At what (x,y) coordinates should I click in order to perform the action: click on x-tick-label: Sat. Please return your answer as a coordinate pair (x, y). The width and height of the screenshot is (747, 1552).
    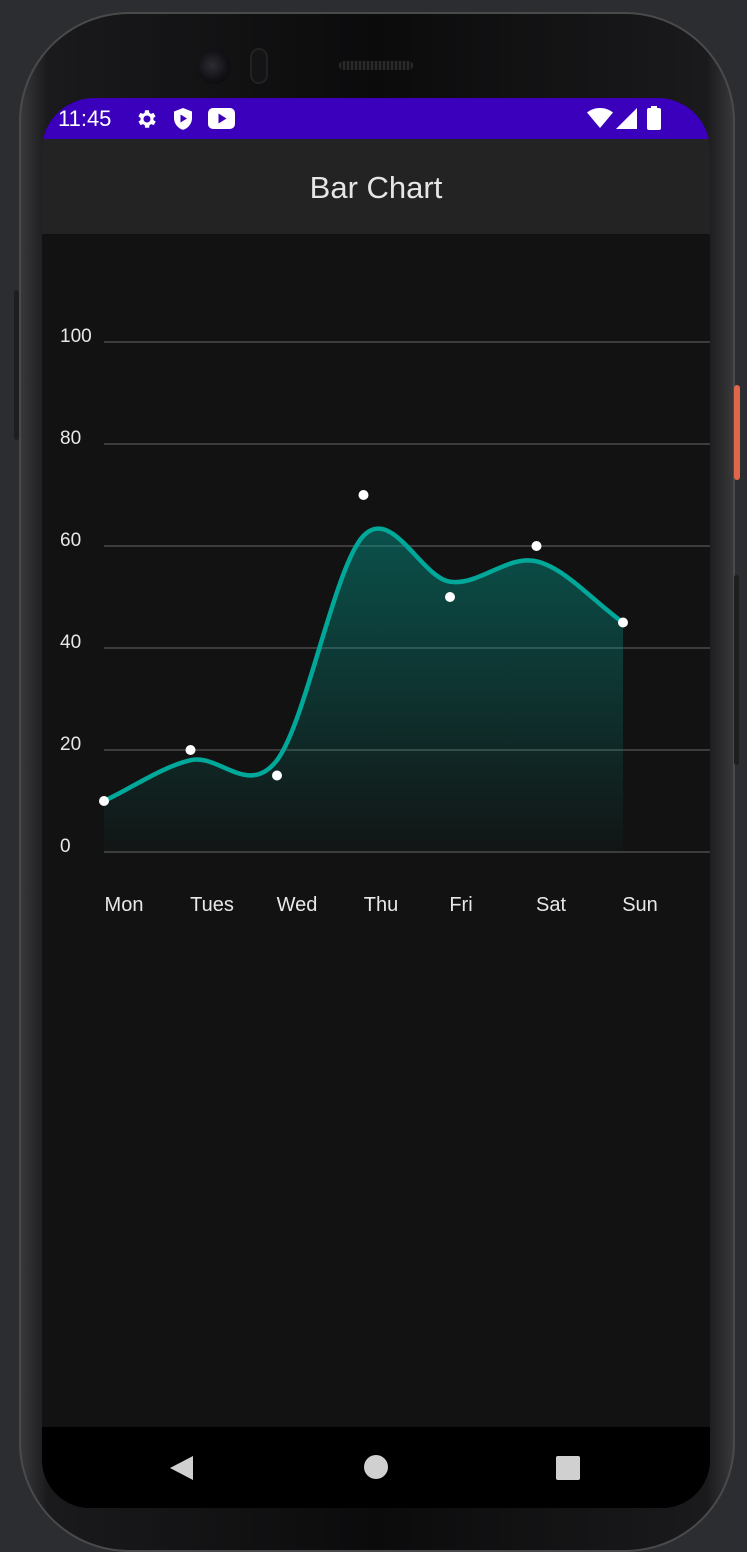
    Looking at the image, I should click on (551, 905).